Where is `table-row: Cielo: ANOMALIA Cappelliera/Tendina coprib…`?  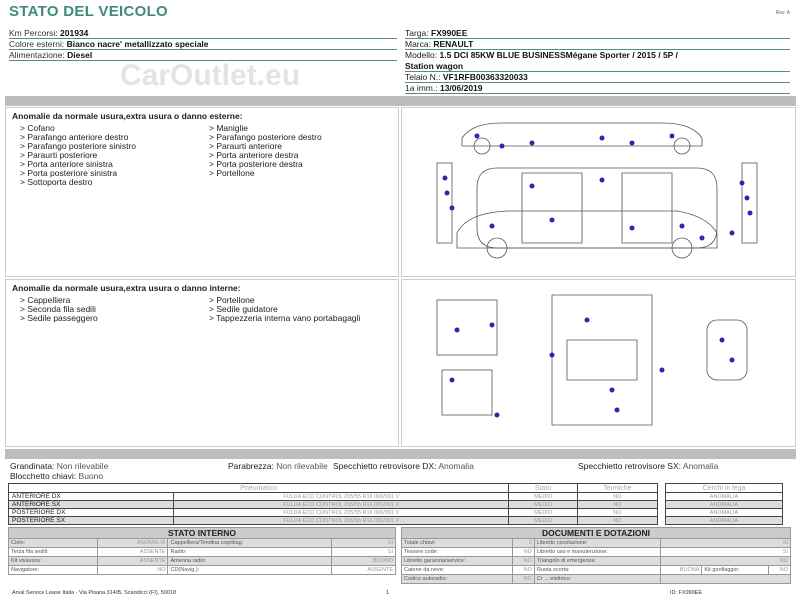
table-row: Cielo: ANOMALIA Cappelliera/Tendina coprib… is located at coordinates (202, 543).